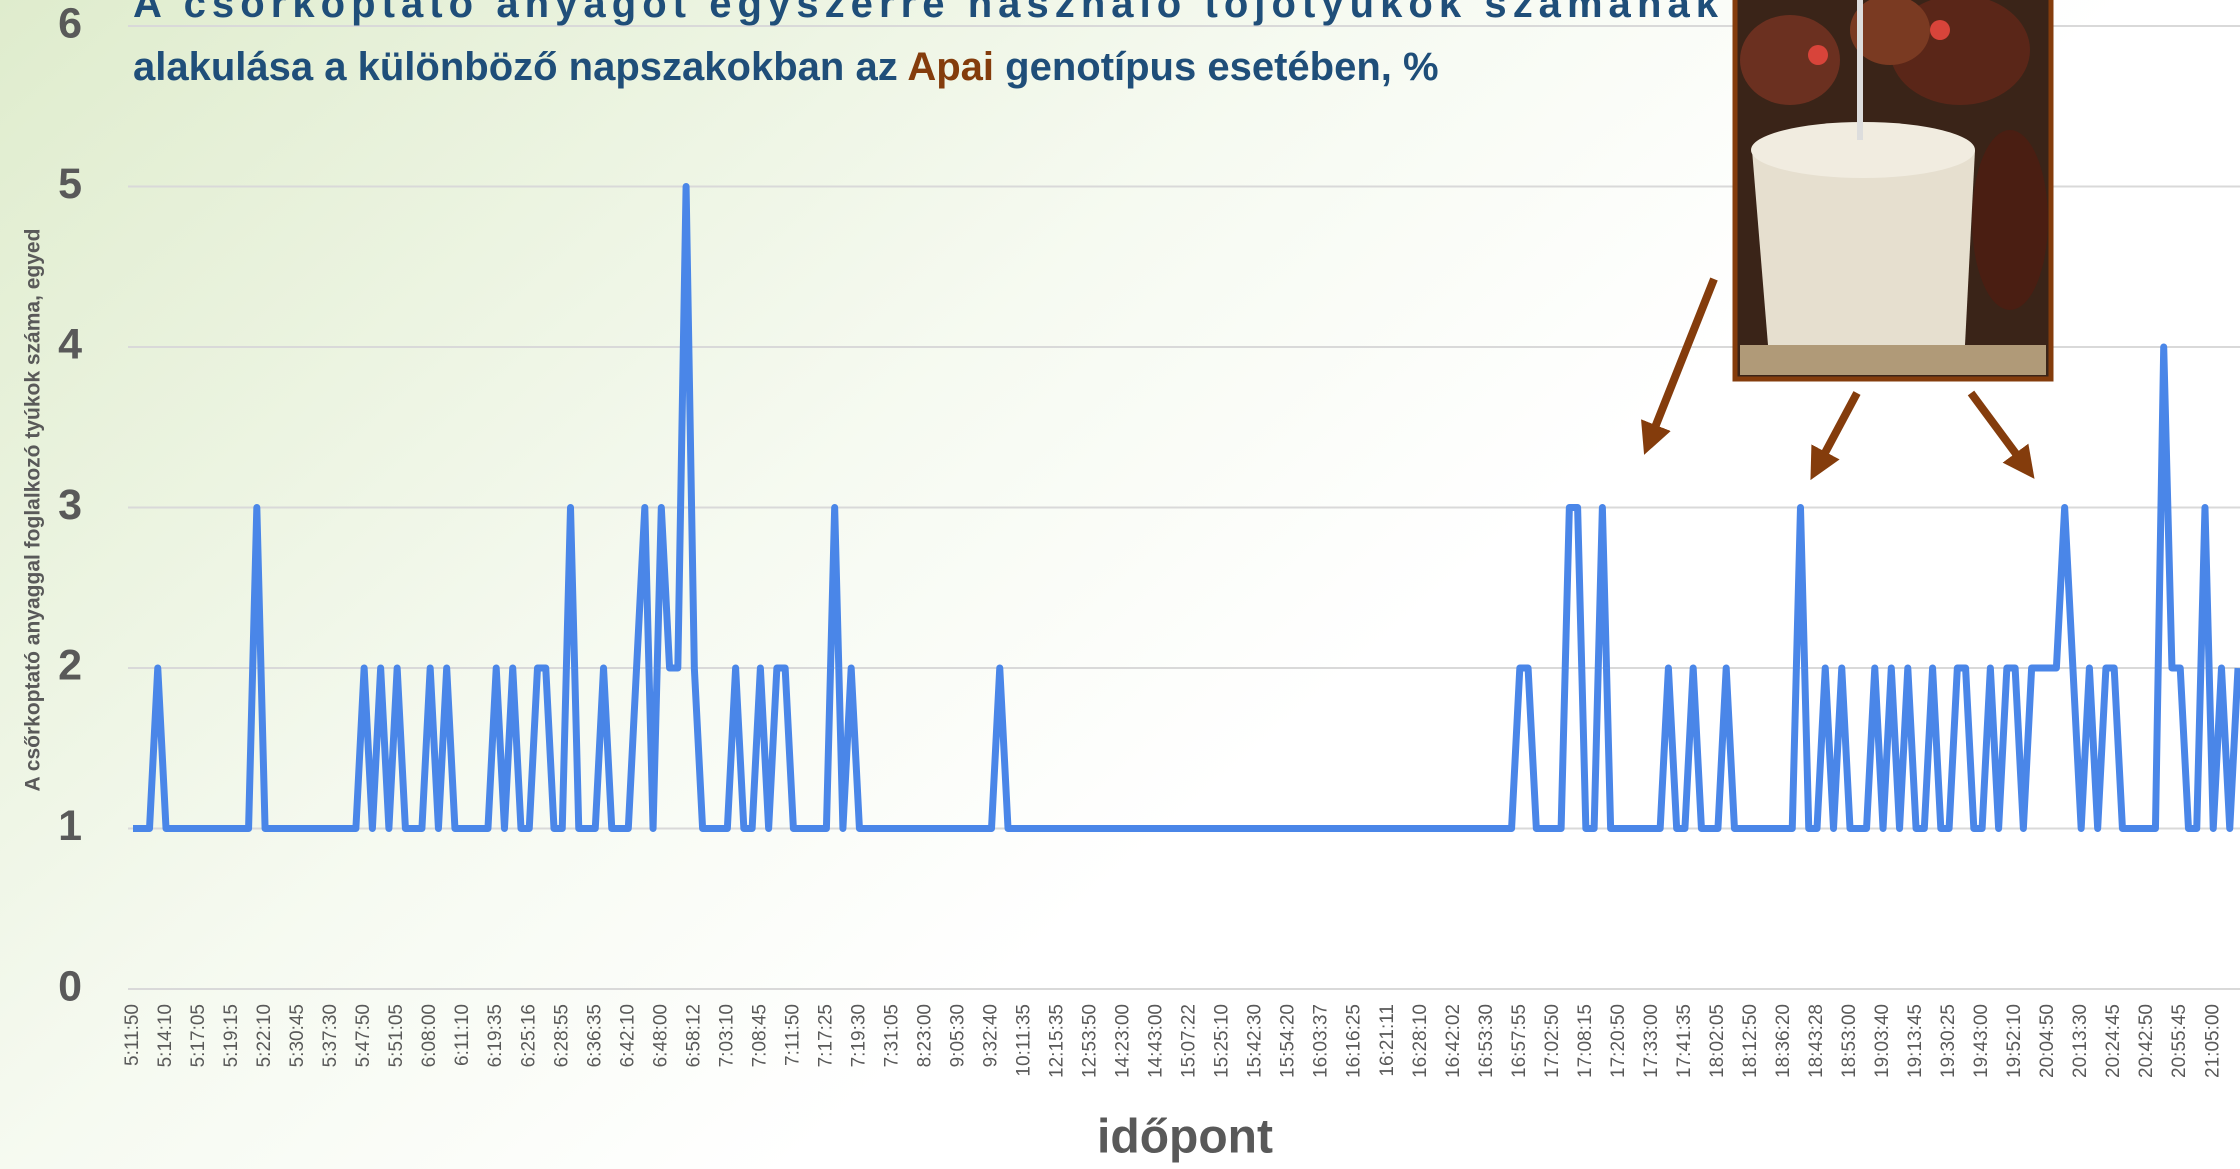 The image size is (2240, 1169). I want to click on title-highlight: Apai, so click(950, 67).